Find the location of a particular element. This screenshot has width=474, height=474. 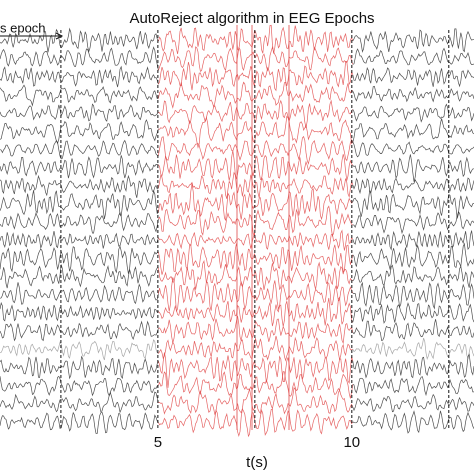

x-tick-label: 5 is located at coordinates (158, 442).